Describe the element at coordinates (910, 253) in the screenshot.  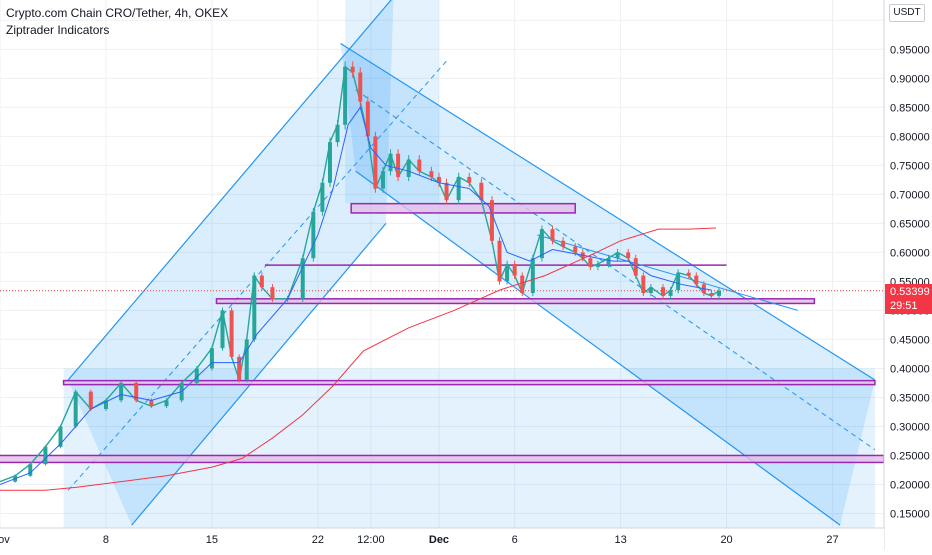
I see `y-tick-label: 0.60000` at that location.